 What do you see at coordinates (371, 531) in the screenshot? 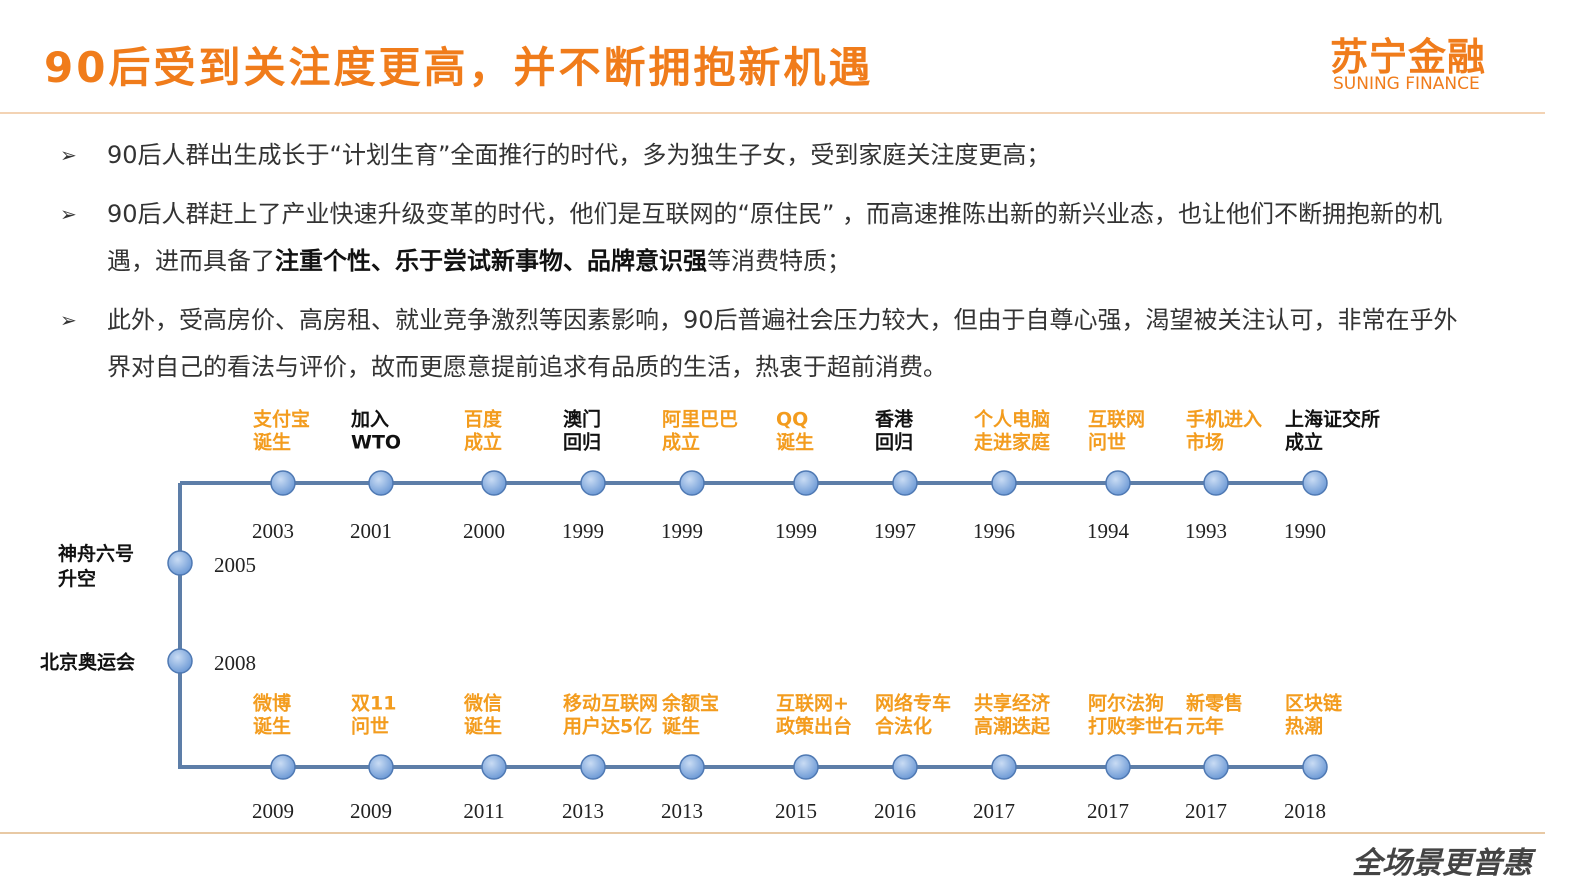
I see `event-year: 2001` at bounding box center [371, 531].